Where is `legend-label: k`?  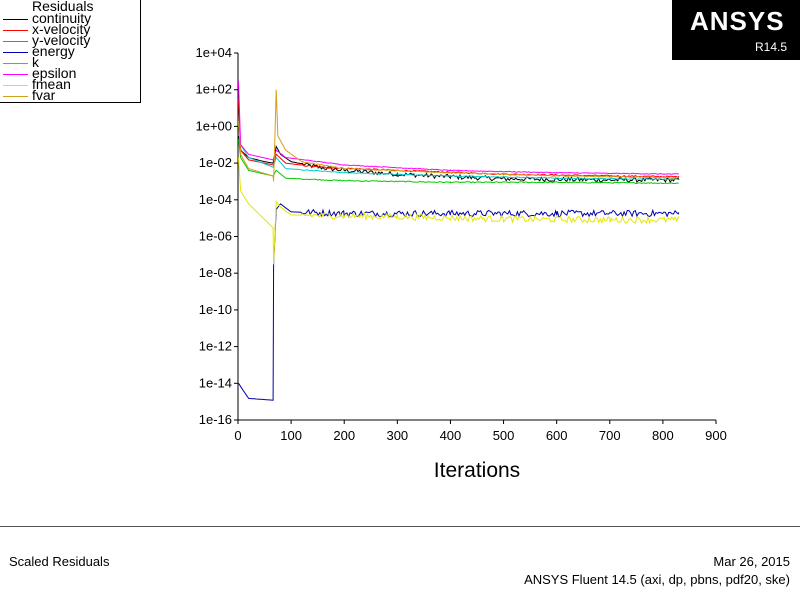
legend-label: k is located at coordinates (35, 62).